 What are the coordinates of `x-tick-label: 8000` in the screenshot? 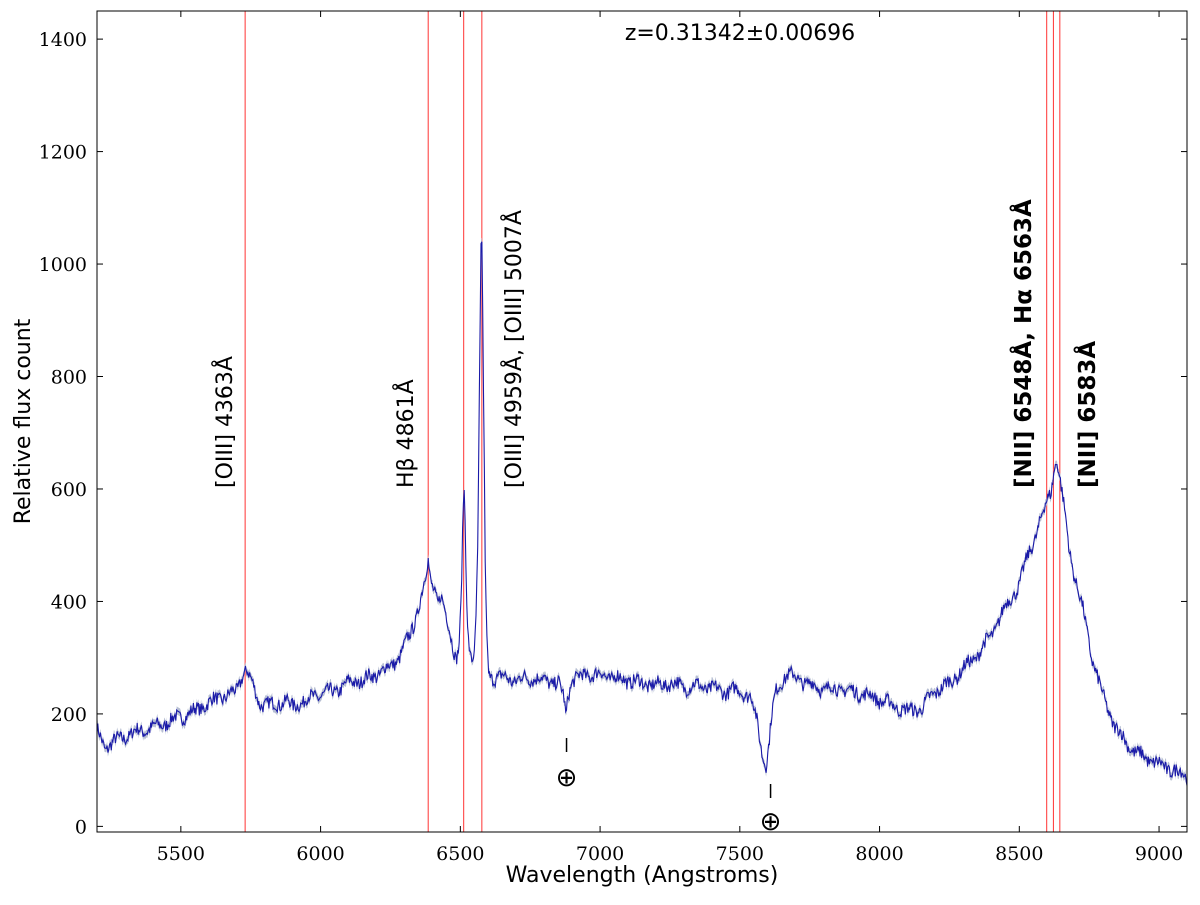 It's located at (879, 854).